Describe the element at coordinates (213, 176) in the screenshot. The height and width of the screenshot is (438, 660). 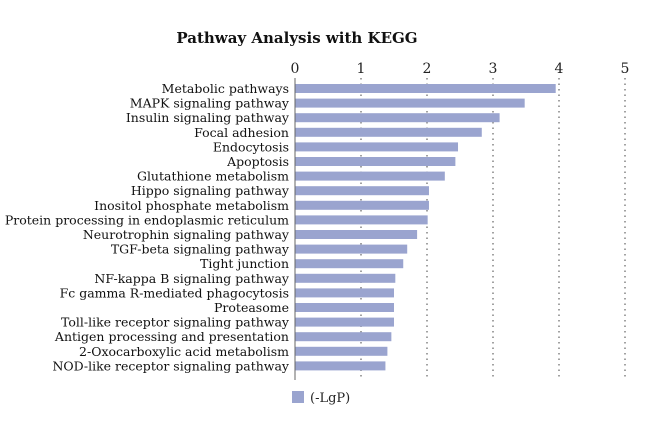
I see `category-label: Glutathione metabolism` at that location.